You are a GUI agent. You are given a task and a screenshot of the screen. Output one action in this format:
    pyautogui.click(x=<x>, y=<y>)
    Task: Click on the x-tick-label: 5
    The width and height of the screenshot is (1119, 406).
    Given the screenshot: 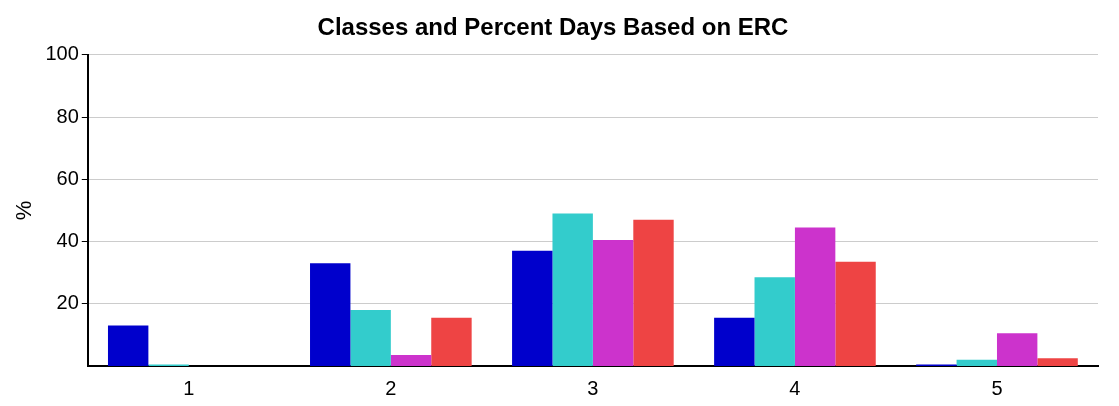 What is the action you would take?
    pyautogui.click(x=997, y=387)
    